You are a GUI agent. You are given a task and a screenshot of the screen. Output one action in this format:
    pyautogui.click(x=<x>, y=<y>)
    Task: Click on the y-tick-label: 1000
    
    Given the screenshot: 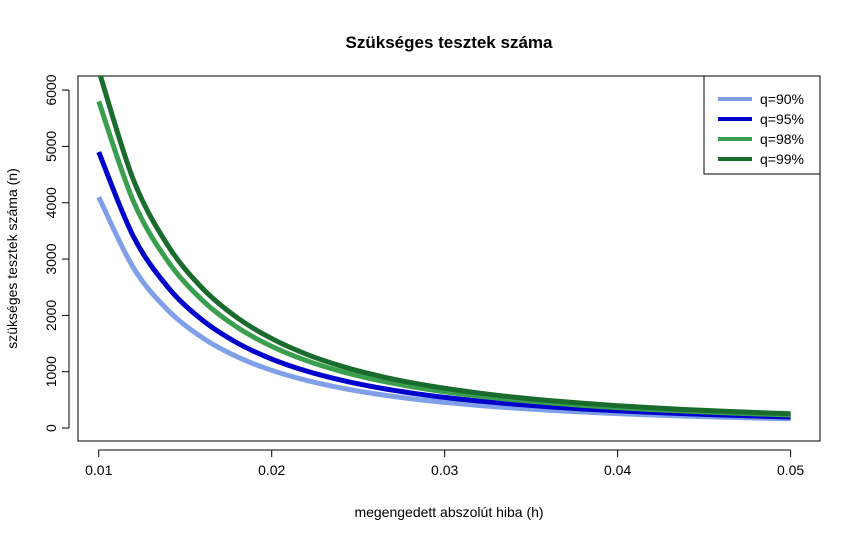 What is the action you would take?
    pyautogui.click(x=51, y=371)
    